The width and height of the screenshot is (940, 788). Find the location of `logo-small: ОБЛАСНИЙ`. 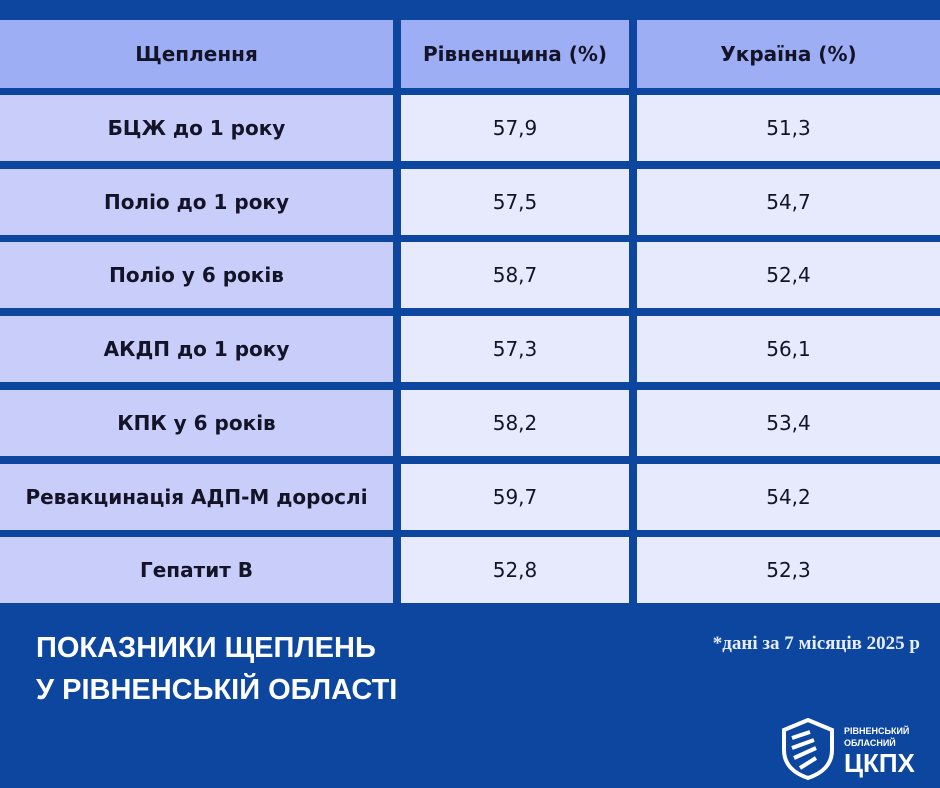

logo-small: ОБЛАСНИЙ is located at coordinates (870, 743).